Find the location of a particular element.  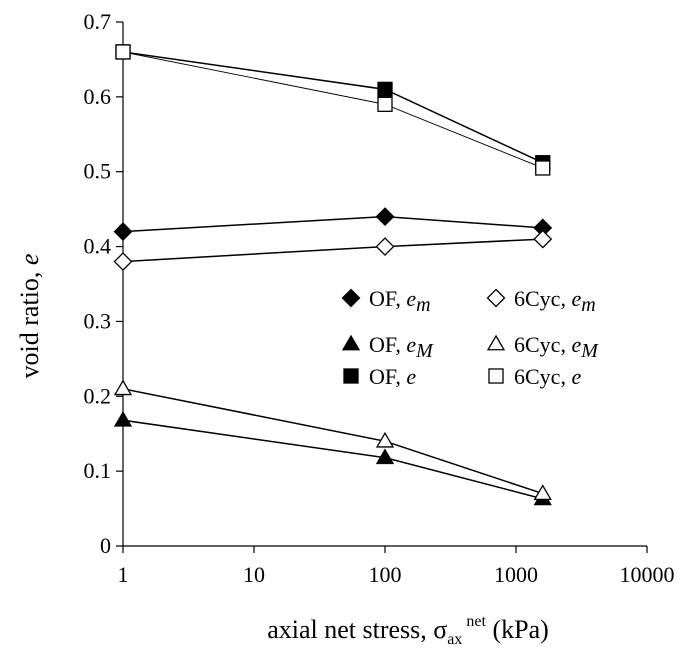

series-line-of_eM is located at coordinates (332, 459).